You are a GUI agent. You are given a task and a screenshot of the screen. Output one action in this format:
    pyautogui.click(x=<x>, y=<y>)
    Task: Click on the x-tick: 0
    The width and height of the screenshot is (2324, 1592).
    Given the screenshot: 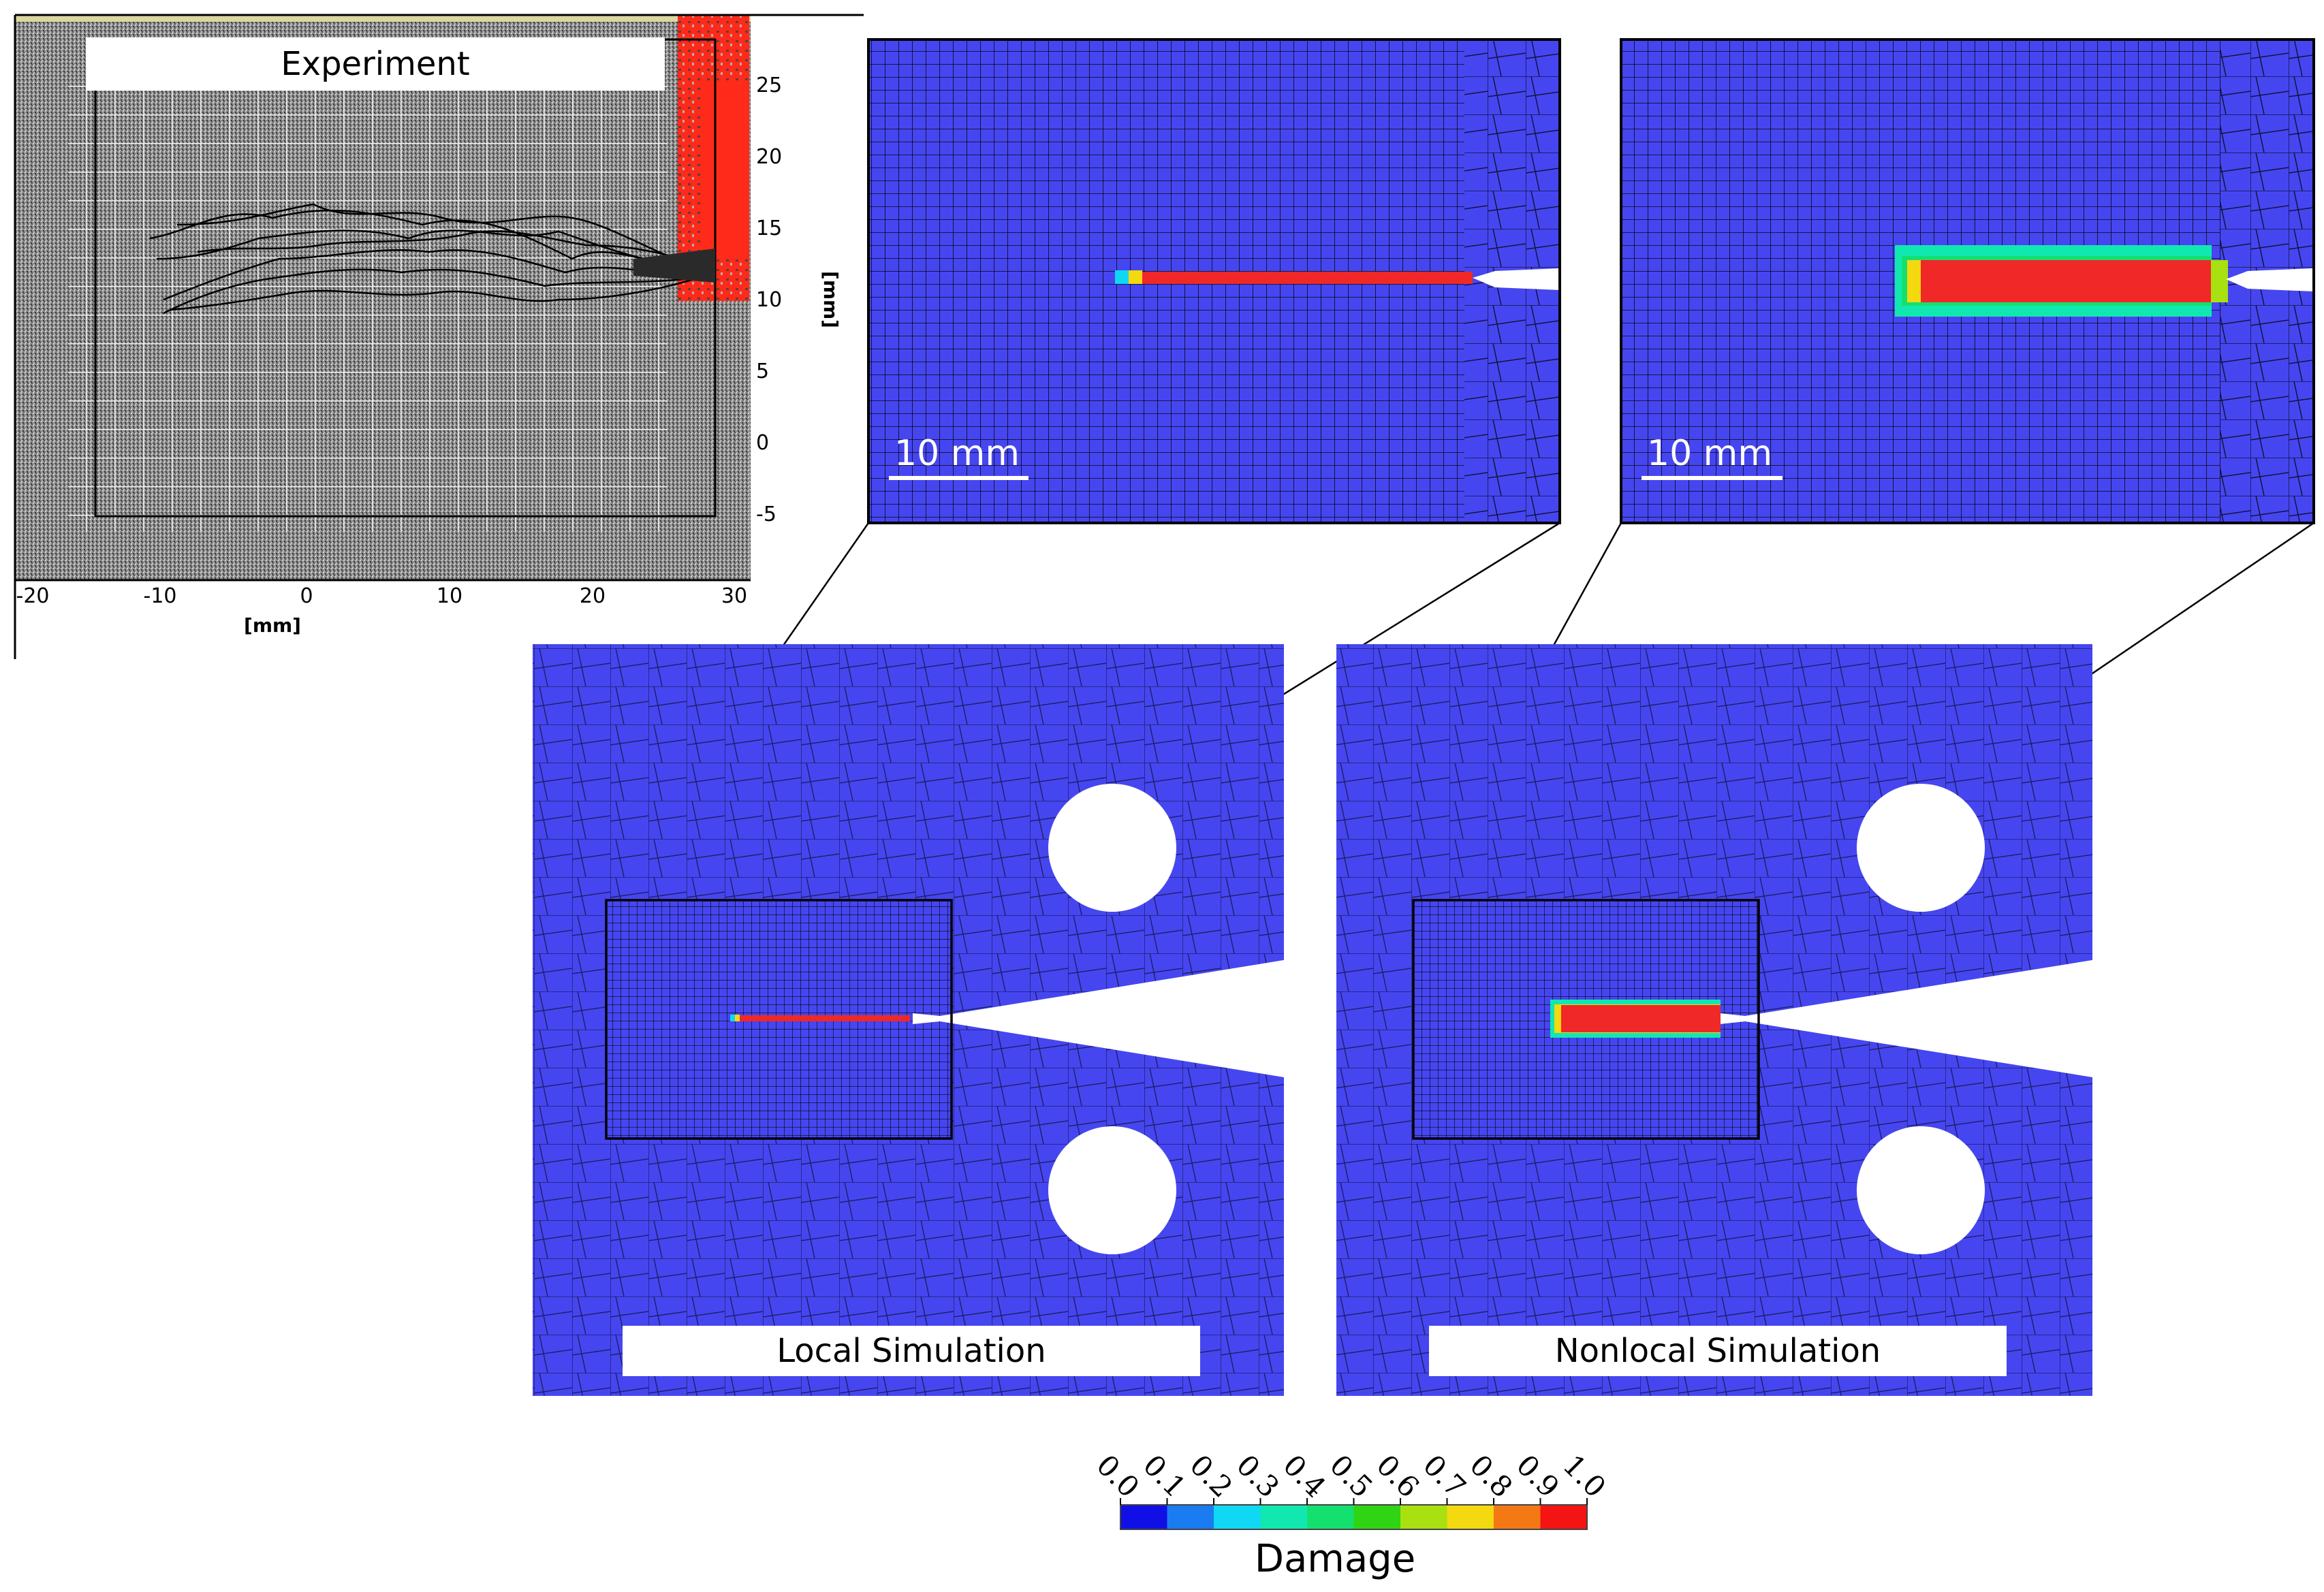 What is the action you would take?
    pyautogui.click(x=306, y=596)
    